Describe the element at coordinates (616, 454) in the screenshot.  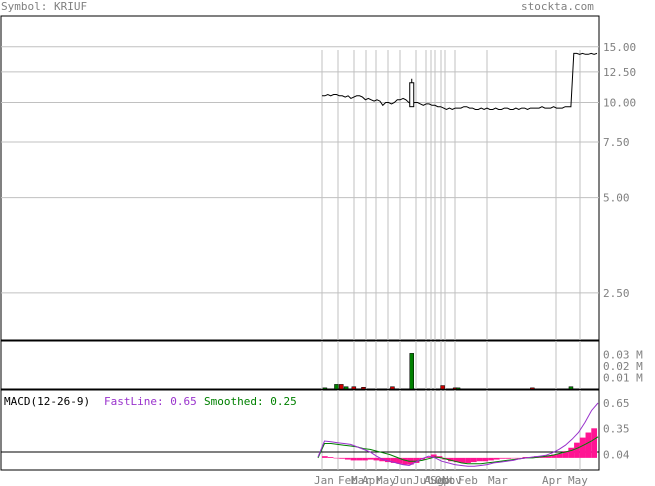
I see `macd-tick-label: 0.04` at that location.